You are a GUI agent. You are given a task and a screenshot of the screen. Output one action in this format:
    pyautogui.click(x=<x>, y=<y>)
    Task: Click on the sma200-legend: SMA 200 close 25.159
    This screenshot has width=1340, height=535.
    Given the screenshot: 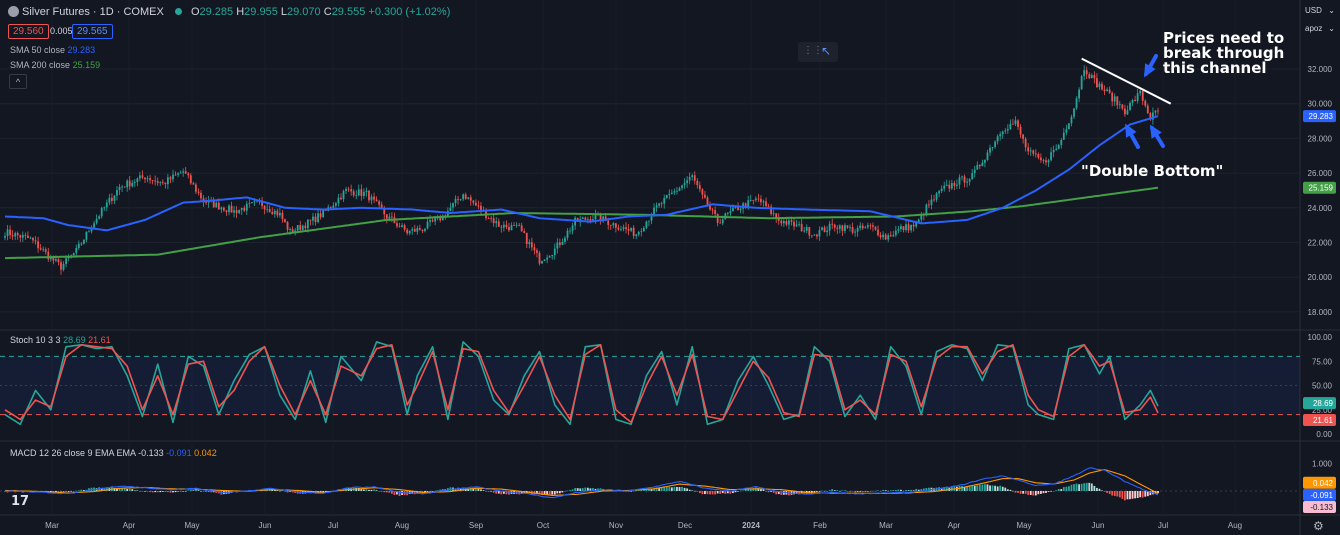 What is the action you would take?
    pyautogui.click(x=55, y=65)
    